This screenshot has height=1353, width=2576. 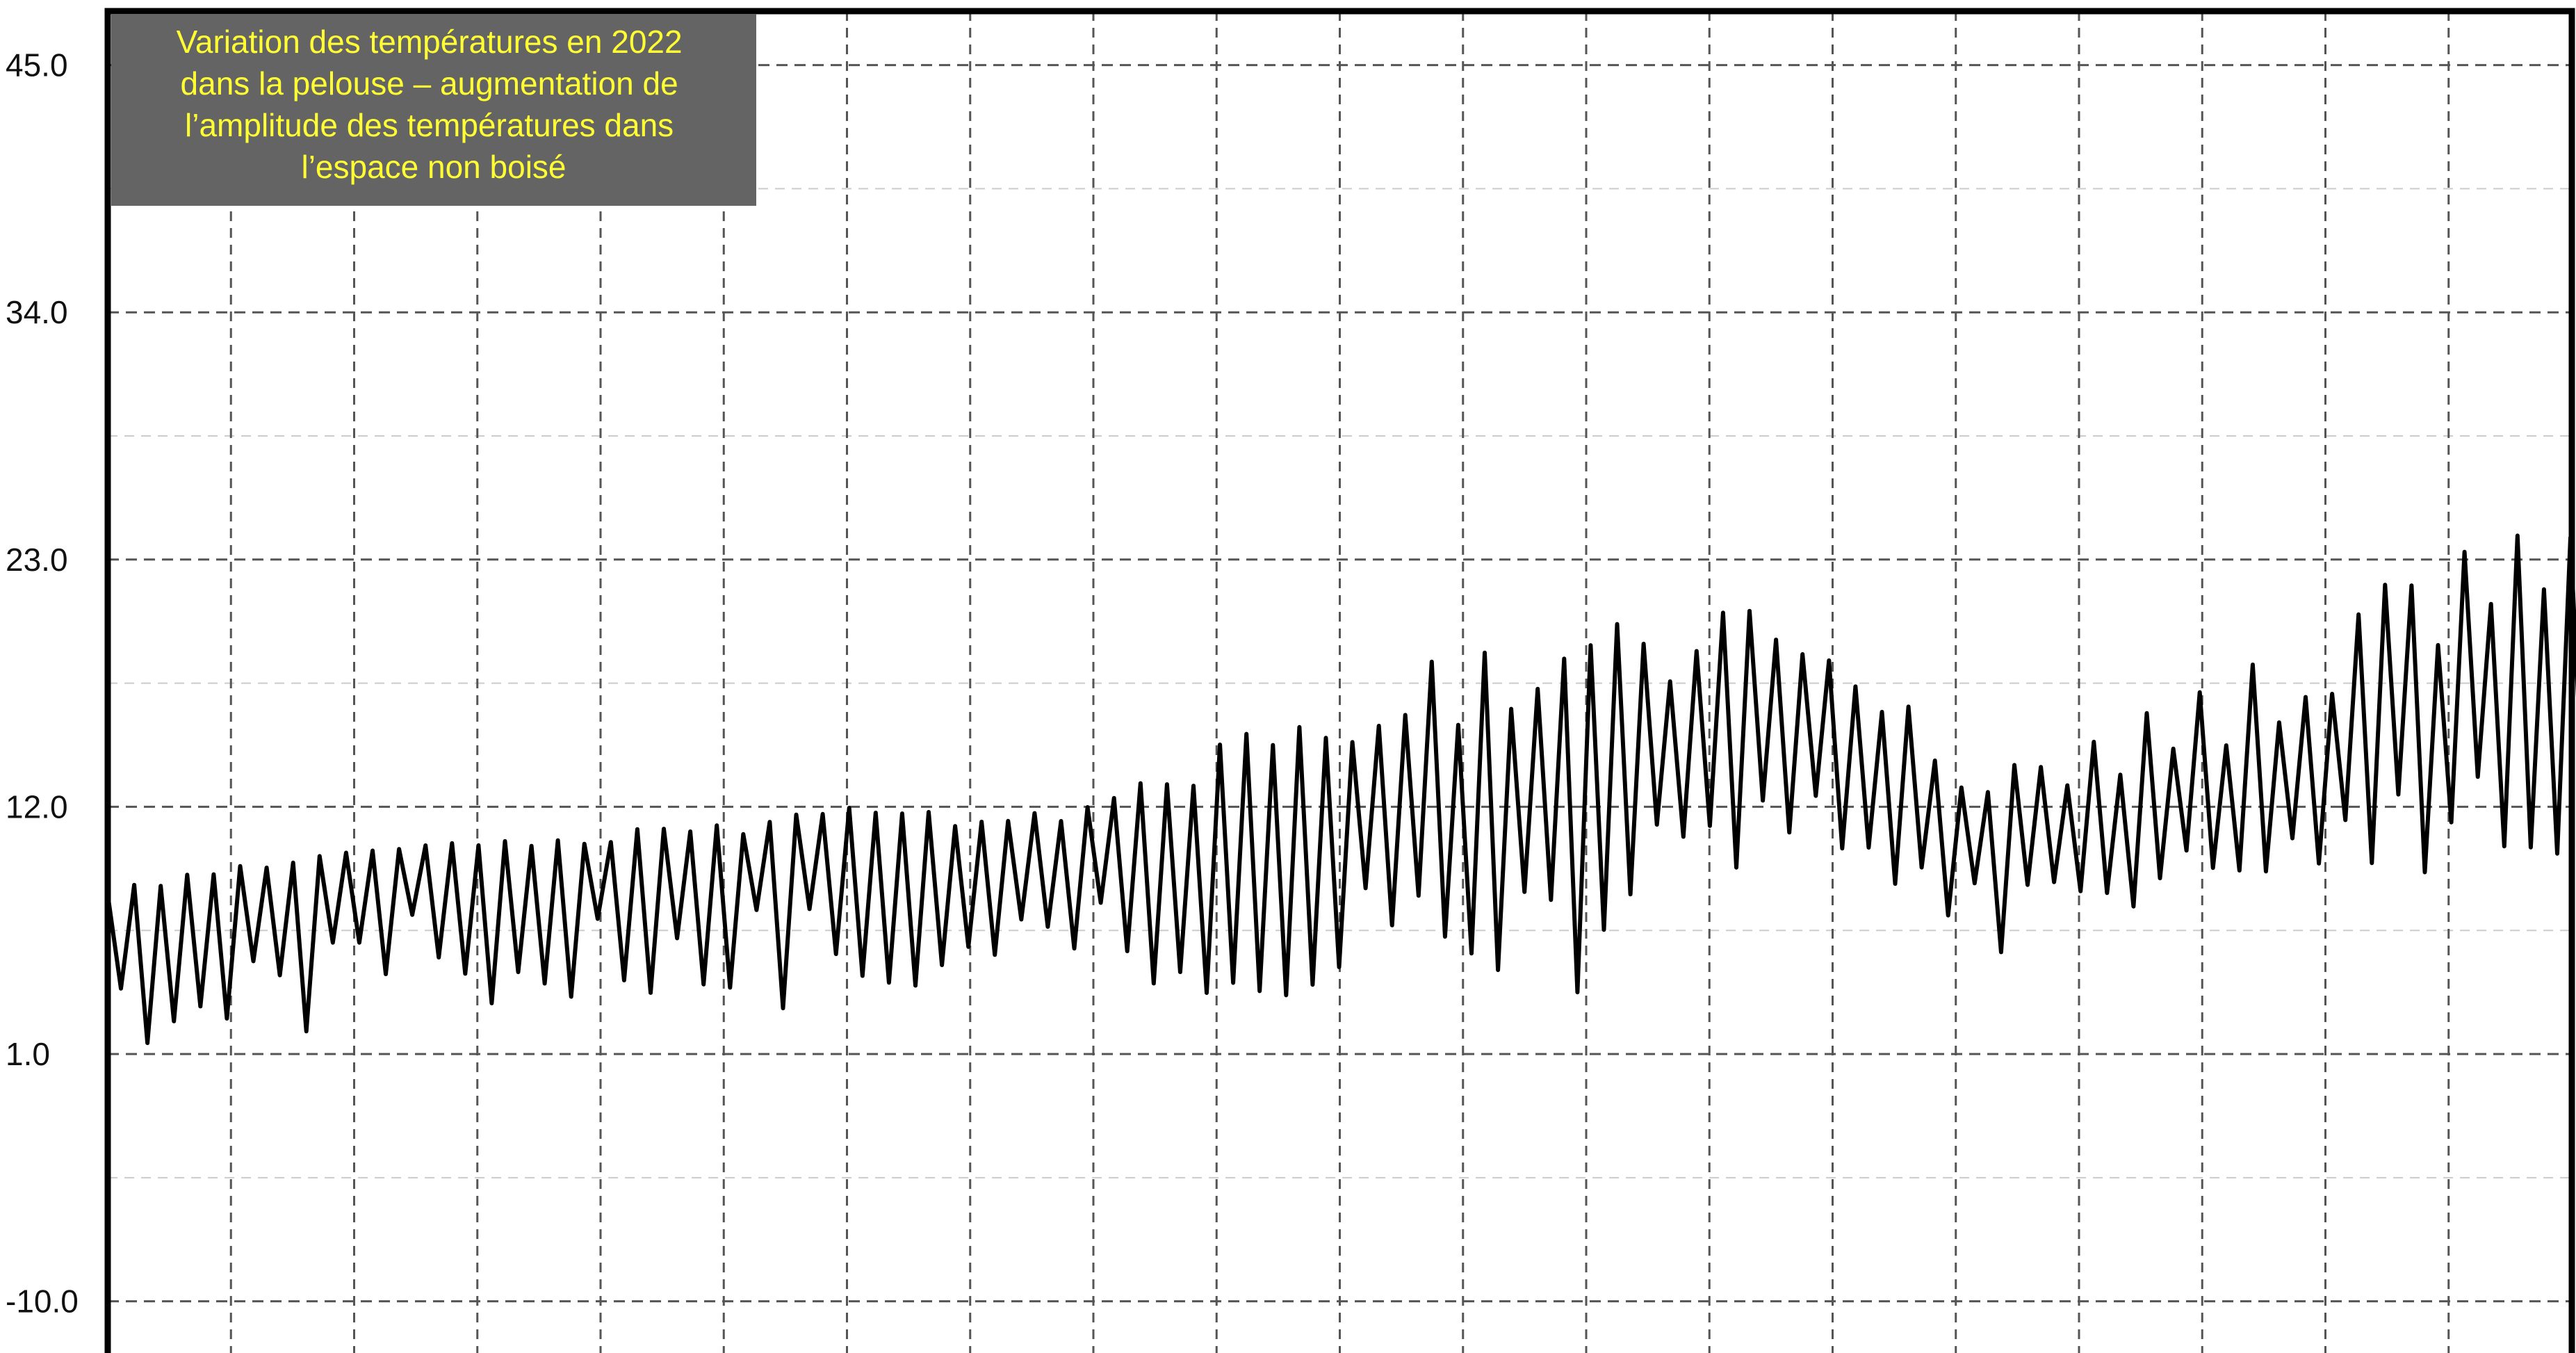 What do you see at coordinates (37, 806) in the screenshot?
I see `y-tick-label: 12.0` at bounding box center [37, 806].